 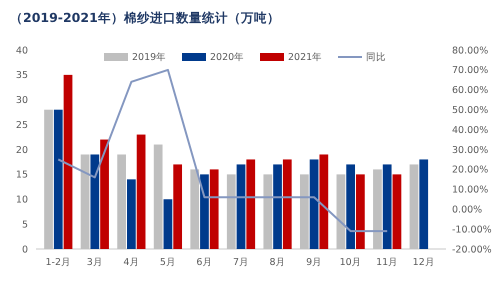 I want to click on legend-label: 2021年, so click(x=305, y=57).